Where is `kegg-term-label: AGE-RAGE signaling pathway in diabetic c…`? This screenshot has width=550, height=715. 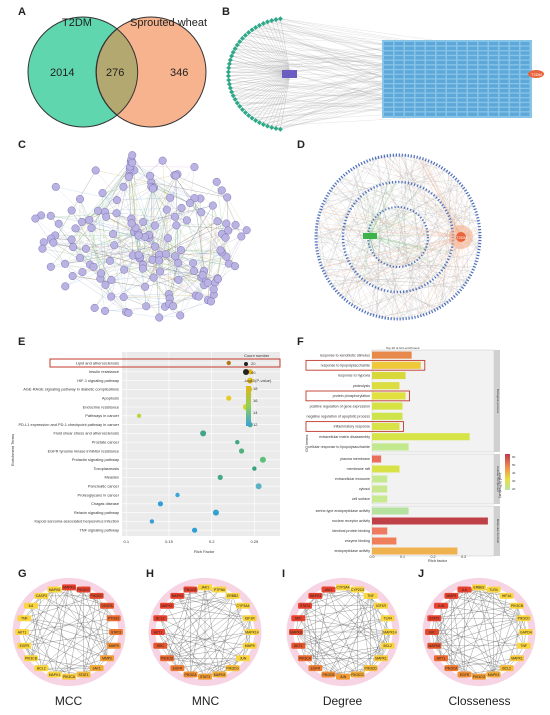
kegg-term-label: AGE-RAGE signaling pathway in diabetic c… is located at coordinates (71, 389).